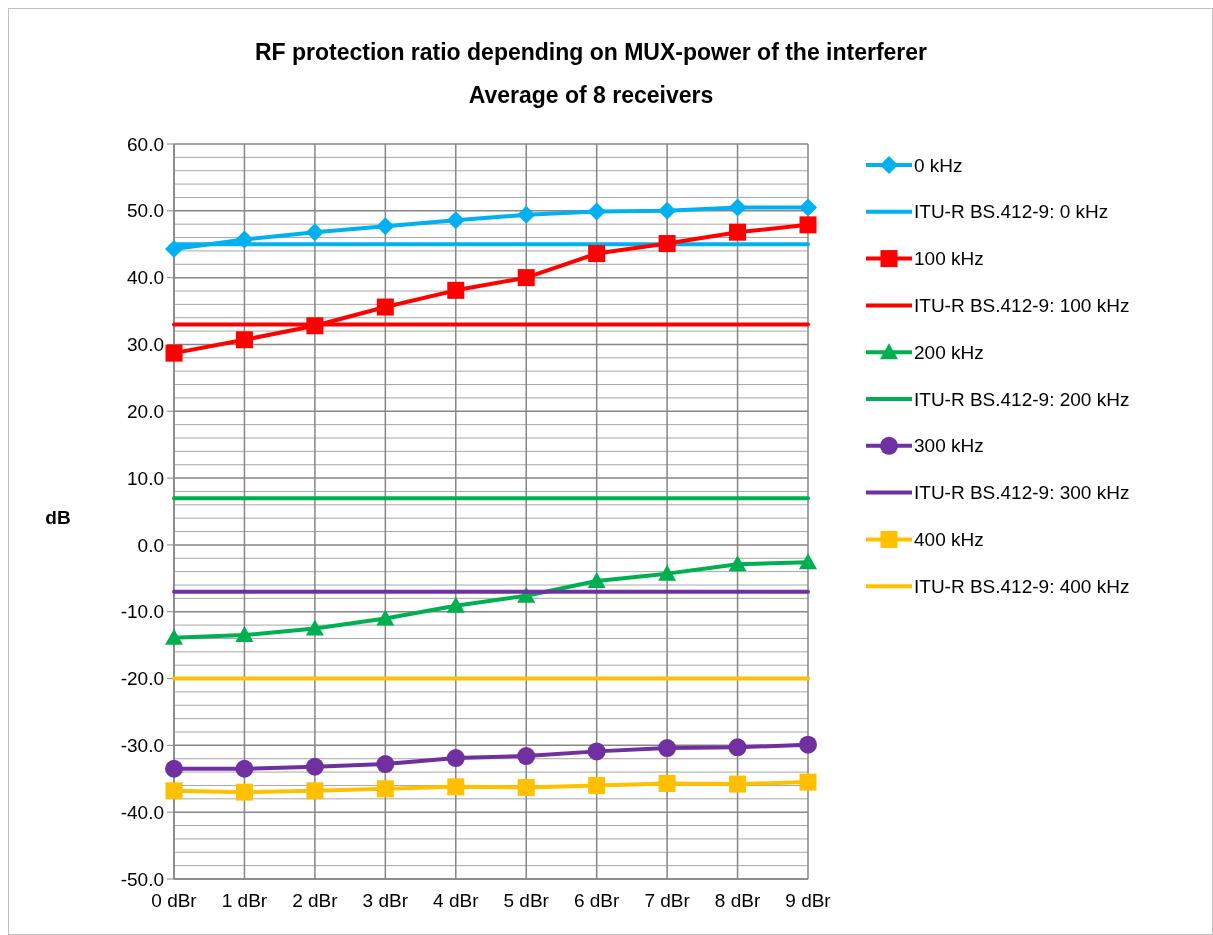  I want to click on y-tick-label: -20.0, so click(142, 679).